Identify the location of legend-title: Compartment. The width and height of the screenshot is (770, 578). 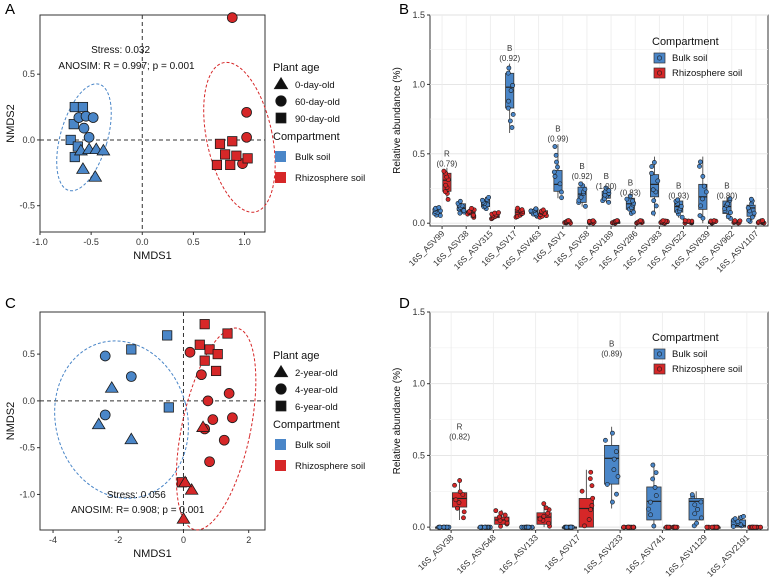
(685, 338).